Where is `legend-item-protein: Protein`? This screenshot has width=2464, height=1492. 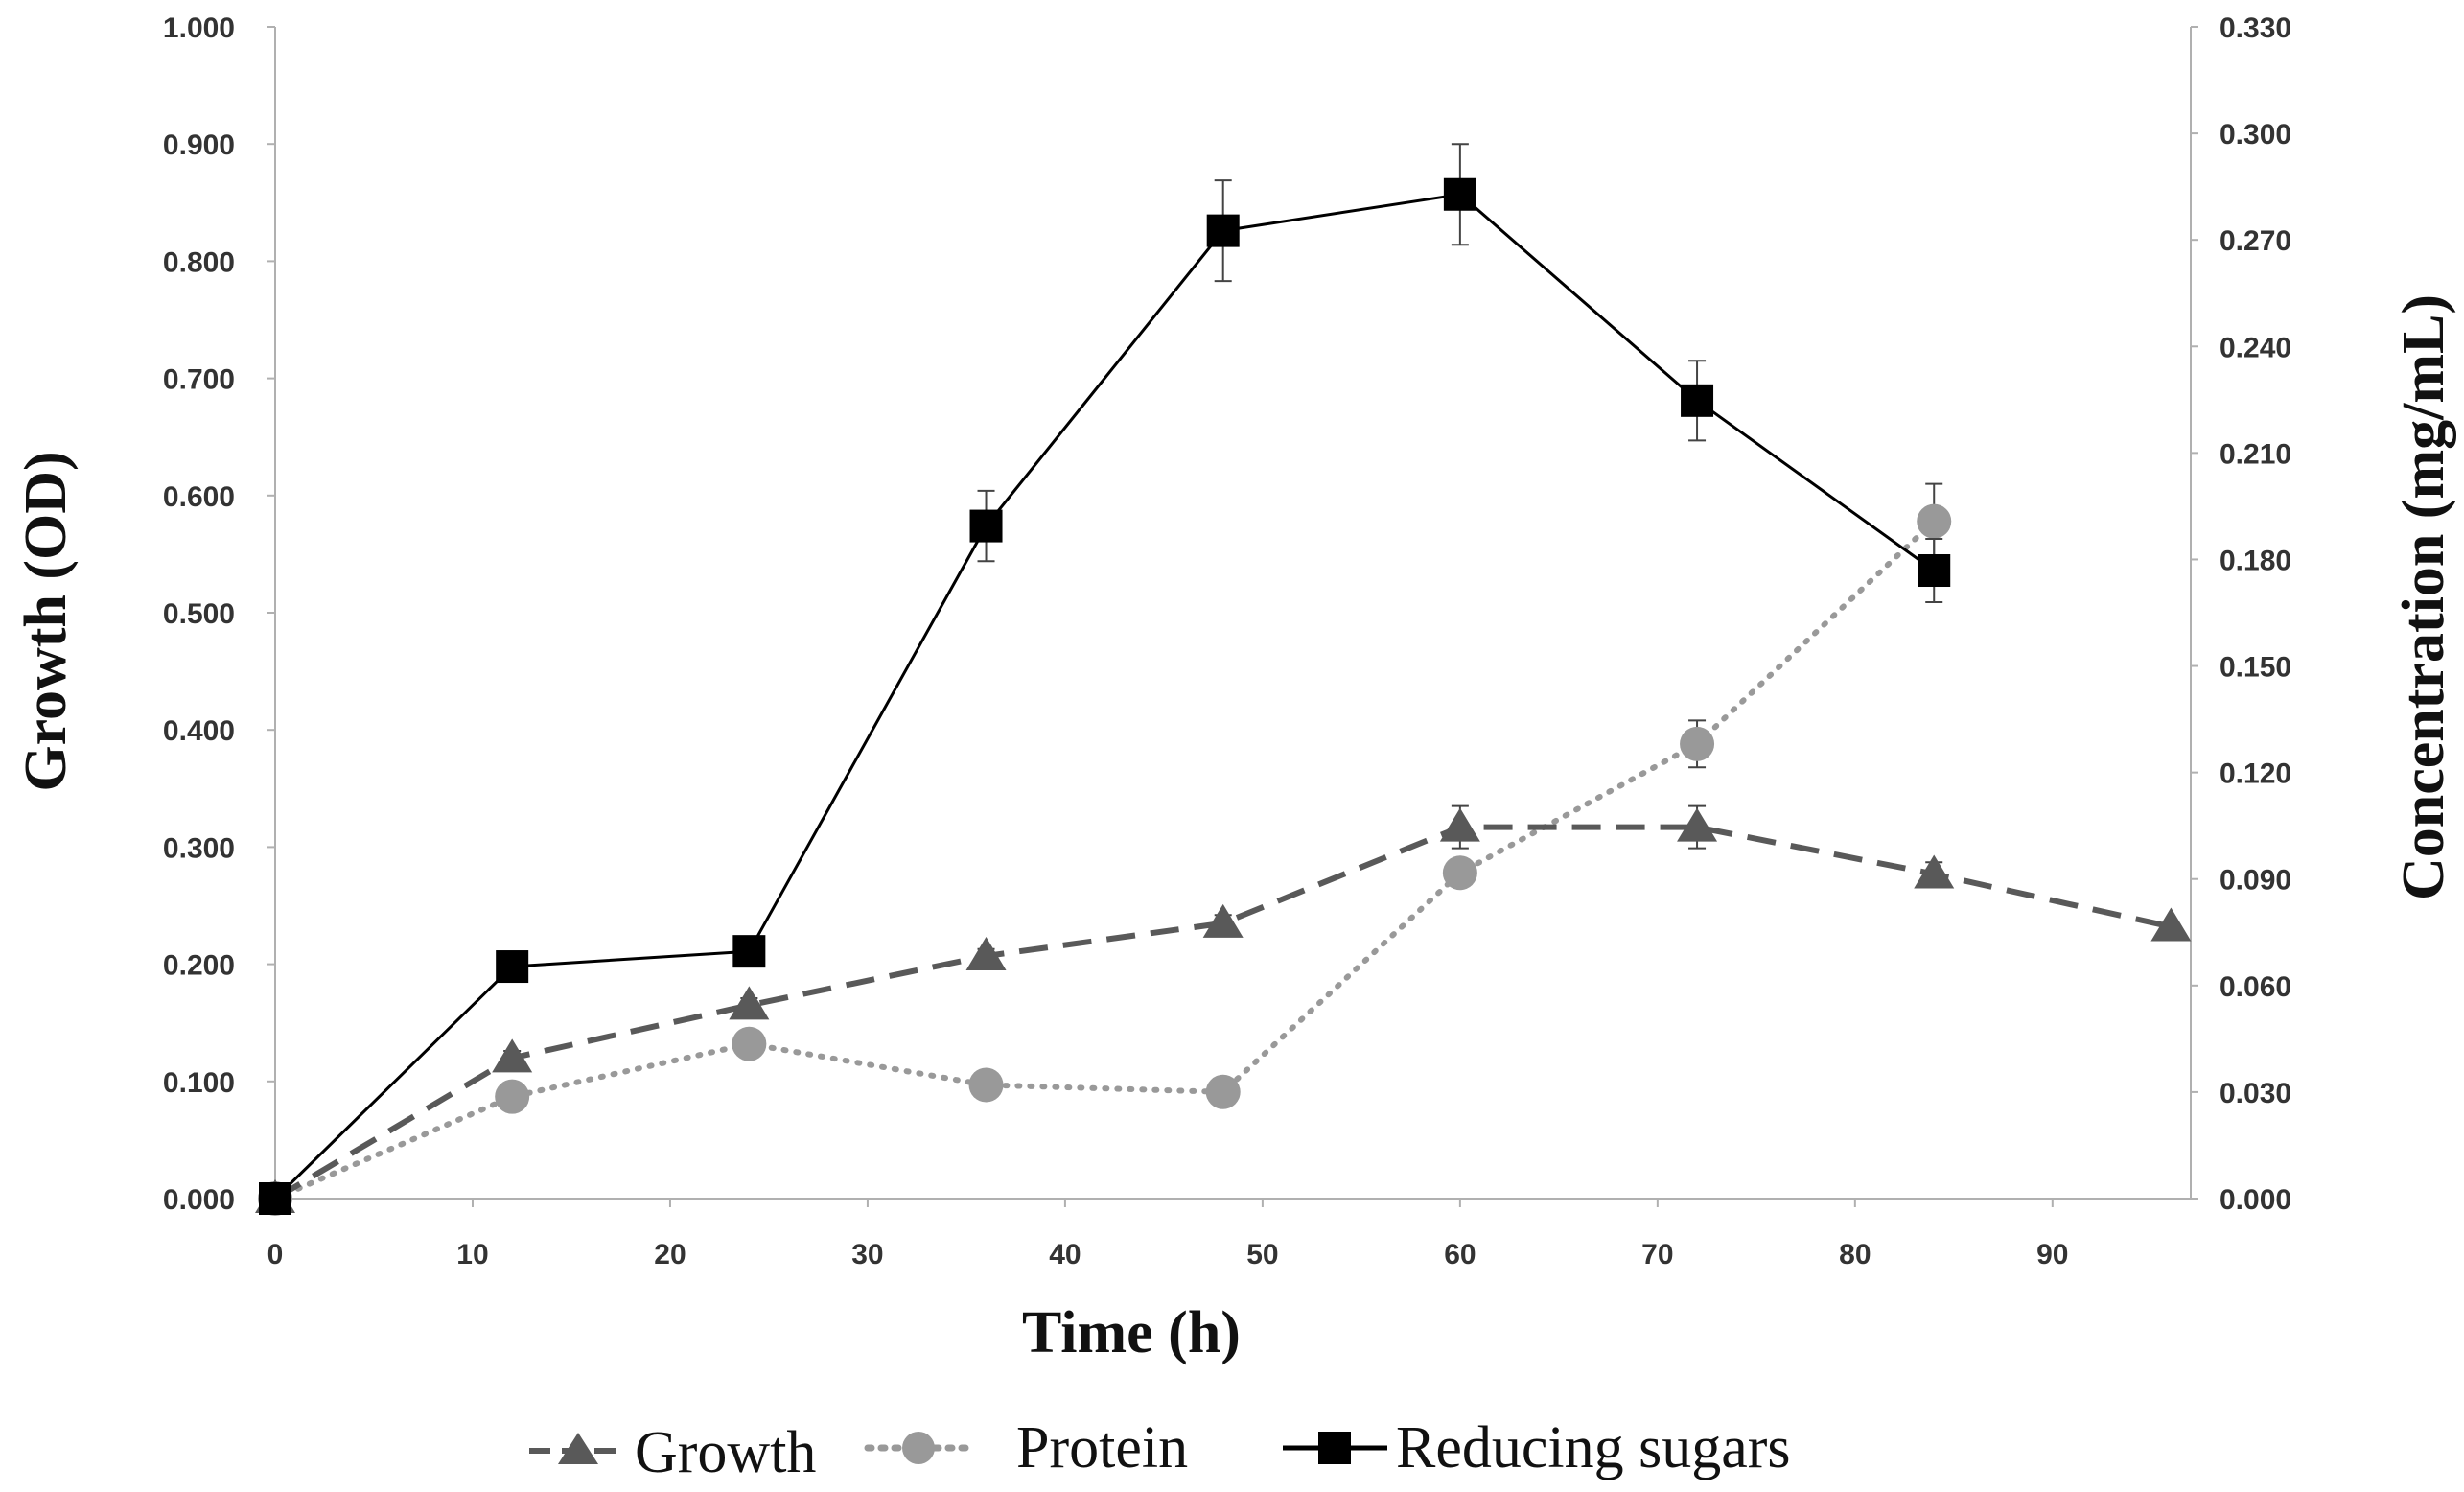 legend-item-protein: Protein is located at coordinates (1026, 1447).